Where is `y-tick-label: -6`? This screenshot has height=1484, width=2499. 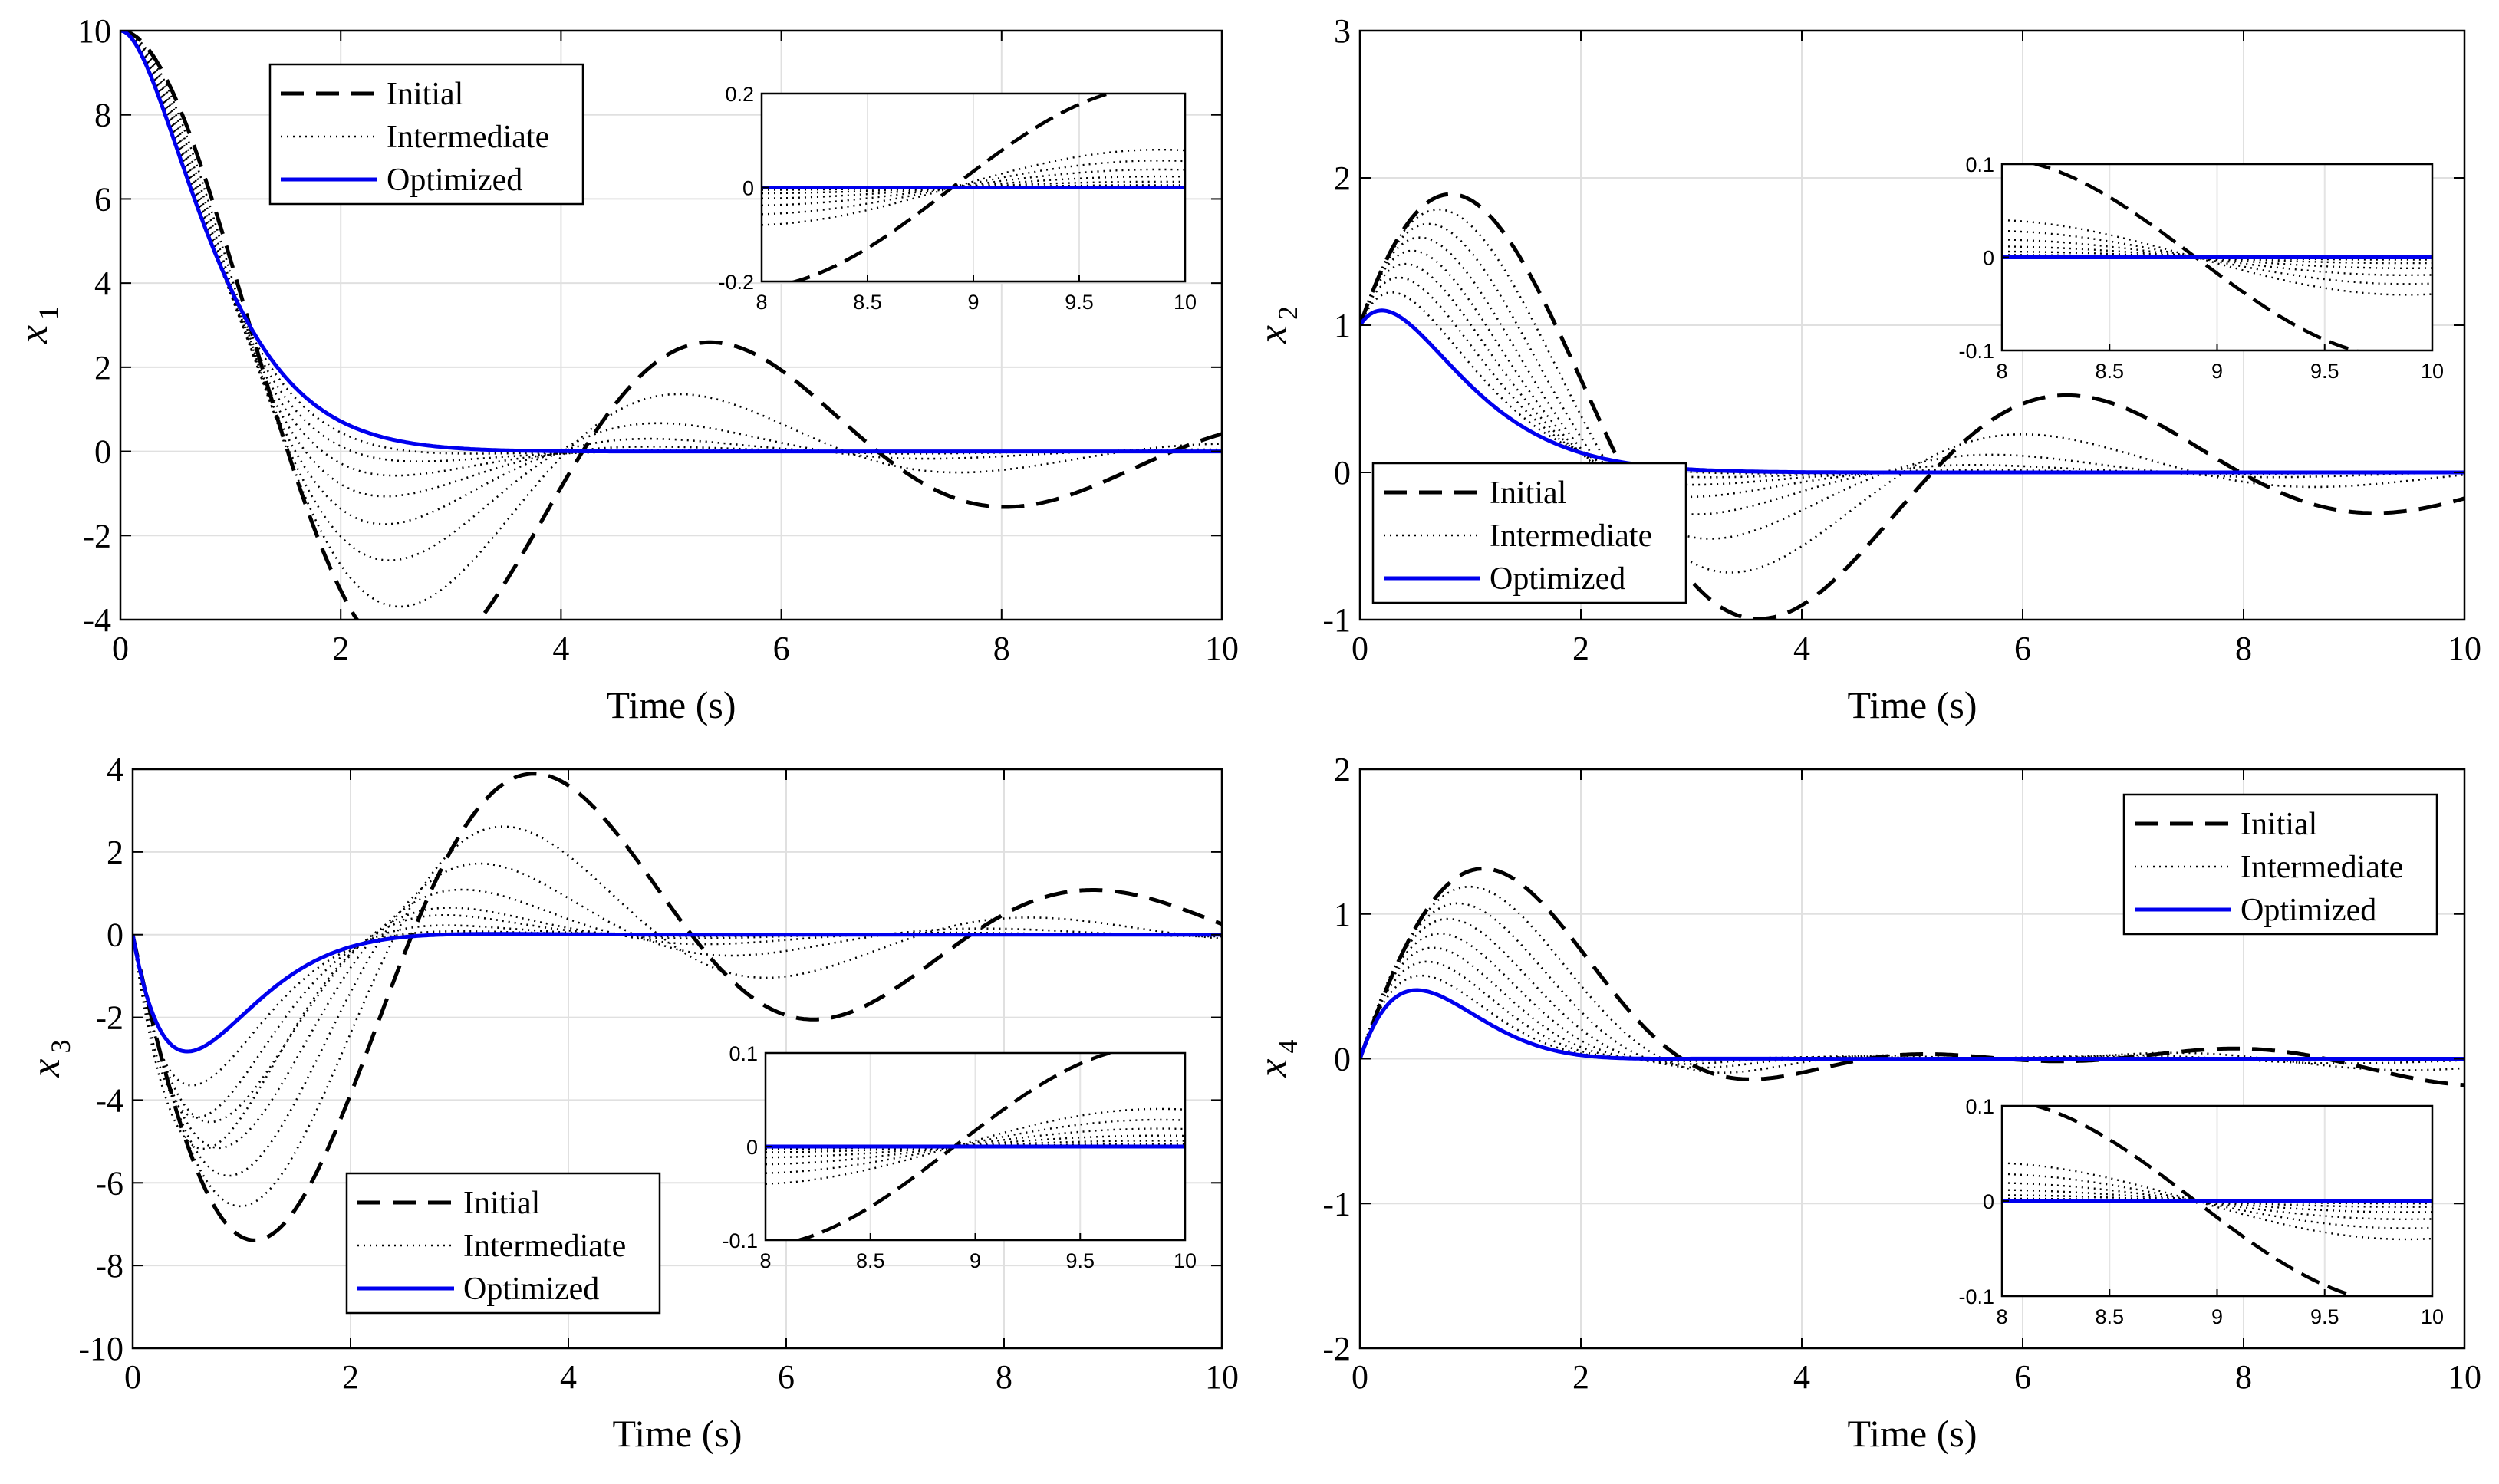
y-tick-label: -6 is located at coordinates (109, 1183).